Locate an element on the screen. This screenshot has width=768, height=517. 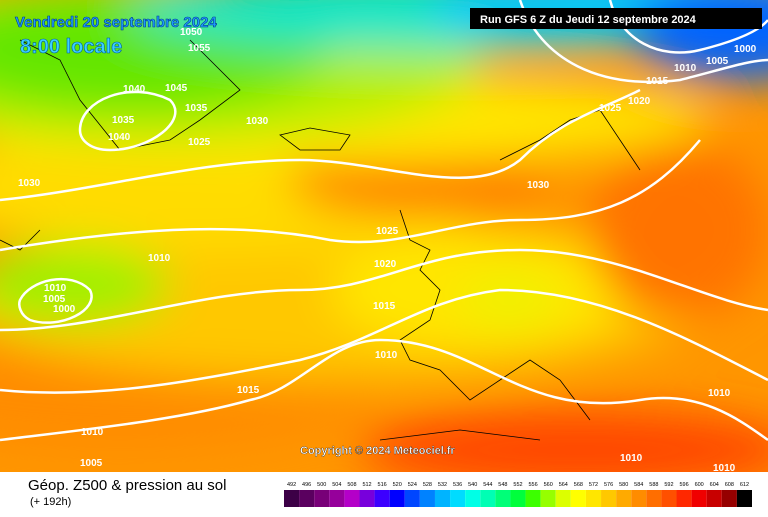
scale-label: 588 is located at coordinates (653, 485).